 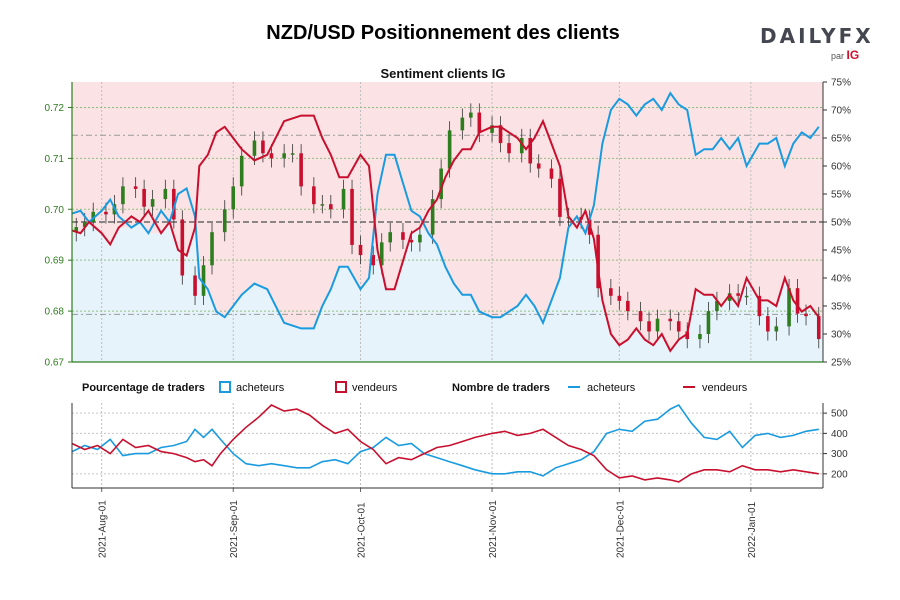 I want to click on lower-lines, so click(x=445, y=443).